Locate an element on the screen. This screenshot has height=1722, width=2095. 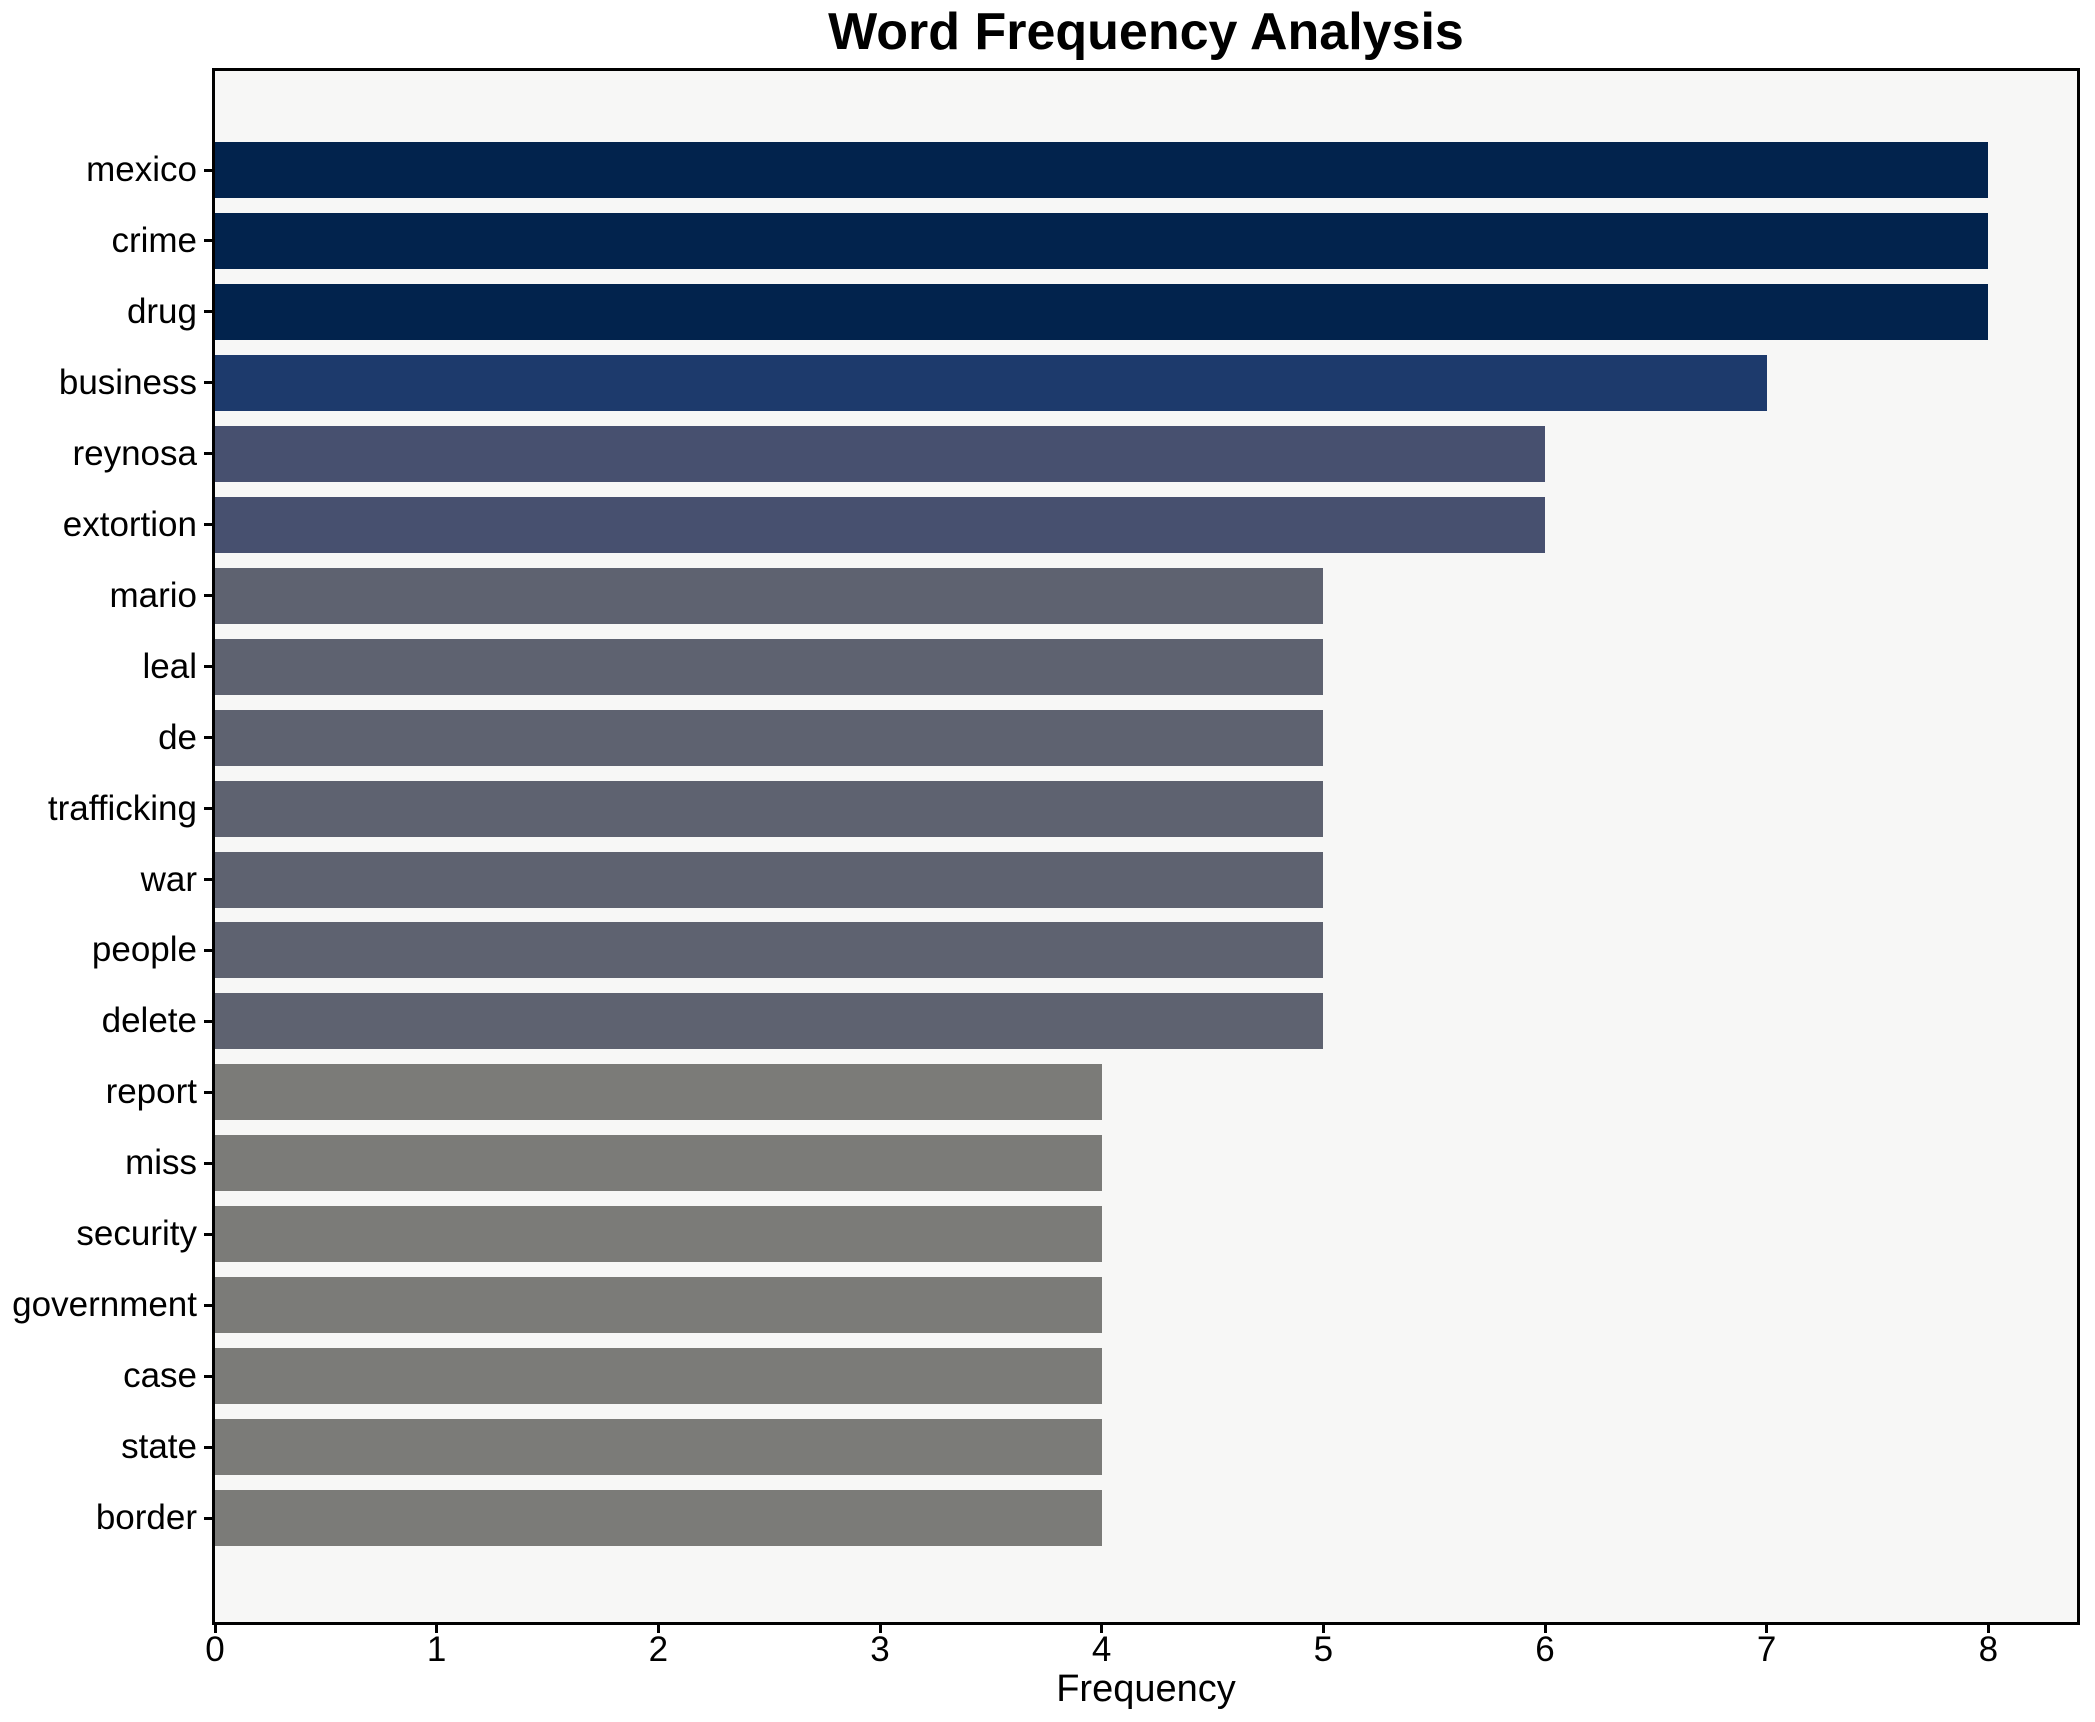
chart-title: Word Frequency Analysis is located at coordinates (1146, 32).